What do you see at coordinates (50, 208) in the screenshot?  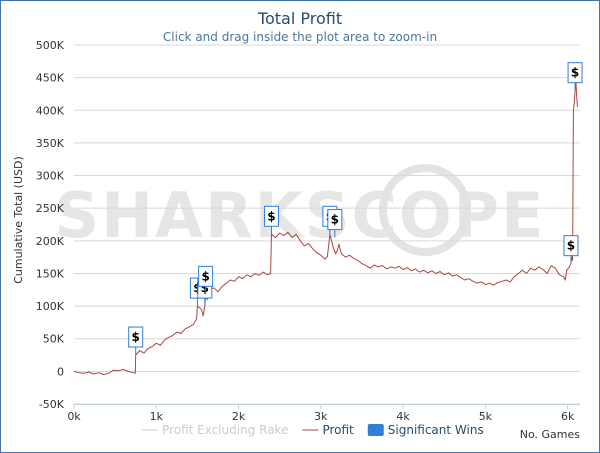 I see `y-tick-label: 250K` at bounding box center [50, 208].